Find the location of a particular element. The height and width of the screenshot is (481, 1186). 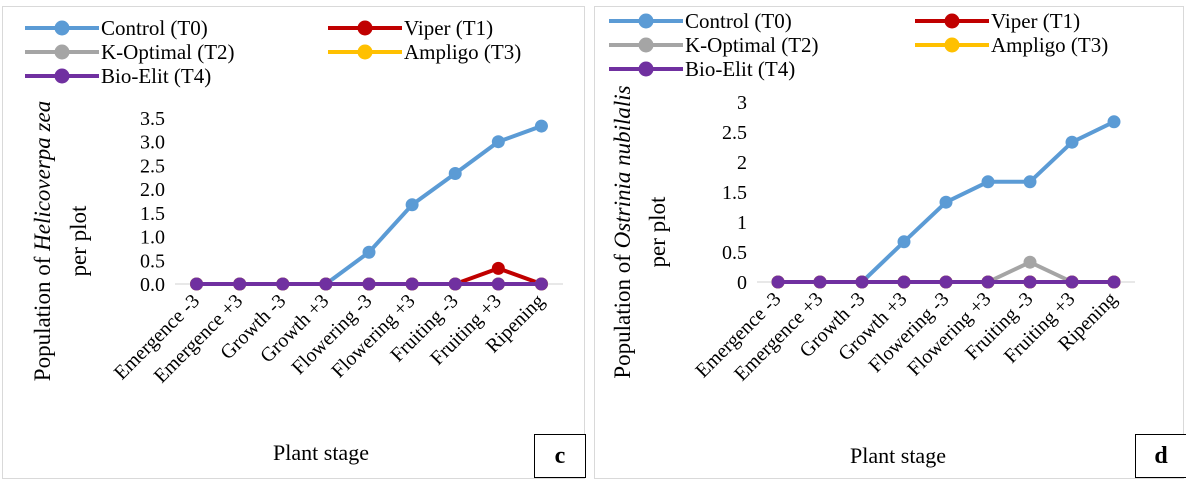

y-tick-label: 0.0 is located at coordinates (152, 285).